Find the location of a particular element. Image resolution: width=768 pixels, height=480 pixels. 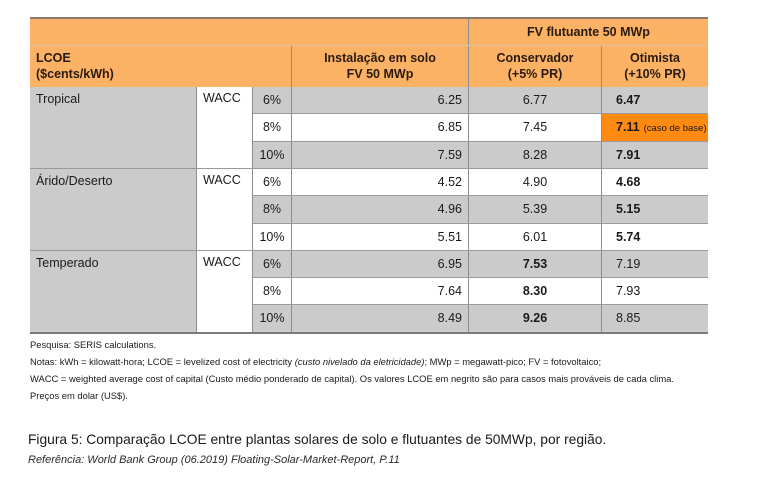

conservador-value-cell: 4.90 is located at coordinates (534, 182).